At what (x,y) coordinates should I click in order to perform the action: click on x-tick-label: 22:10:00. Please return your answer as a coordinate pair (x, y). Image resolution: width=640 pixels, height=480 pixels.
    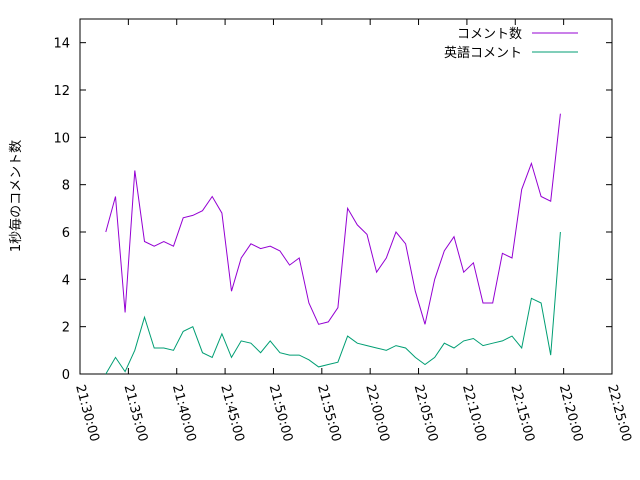
    Looking at the image, I should click on (474, 413).